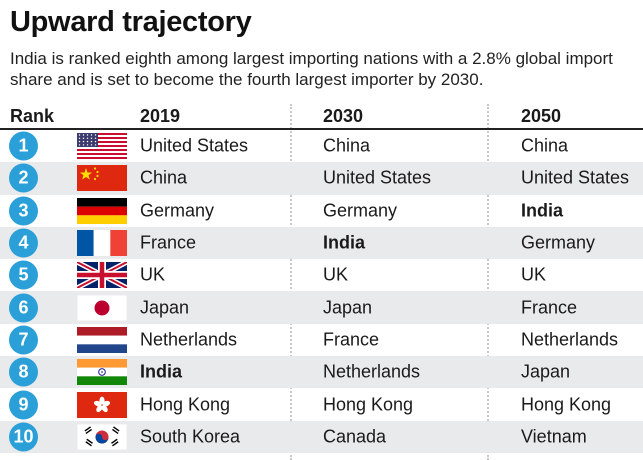  Describe the element at coordinates (102, 210) in the screenshot. I see `germany-flag-icon` at that location.